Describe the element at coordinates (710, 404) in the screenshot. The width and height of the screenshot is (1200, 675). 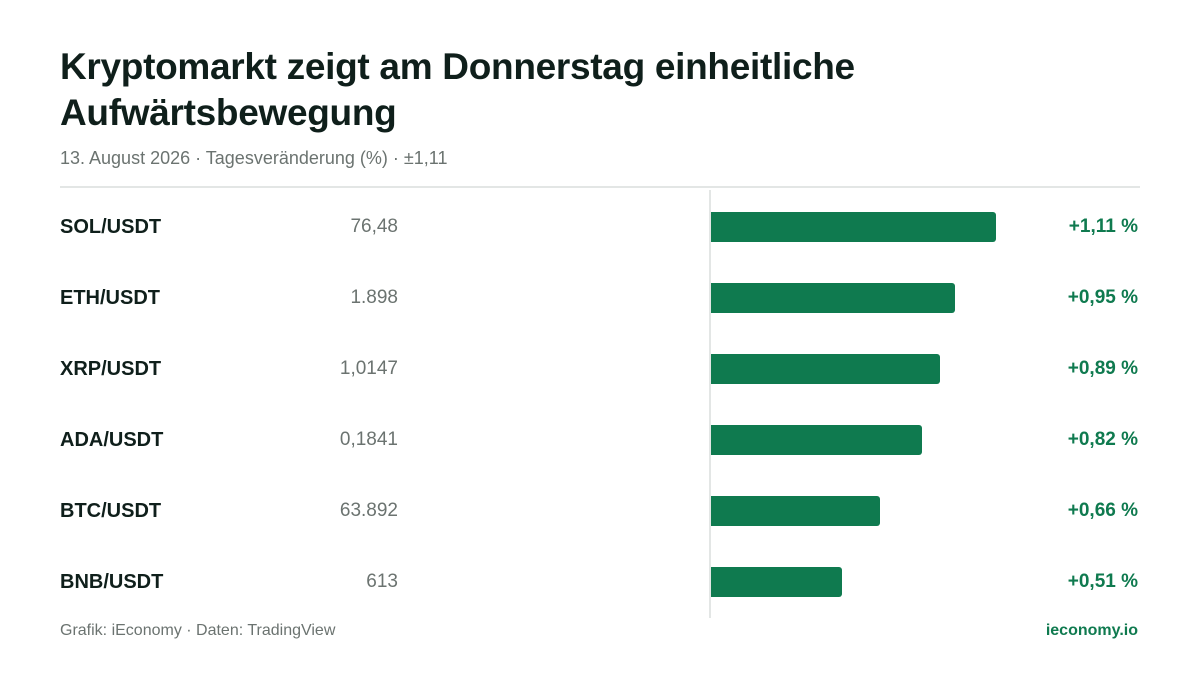
I see `zero-axis-line` at that location.